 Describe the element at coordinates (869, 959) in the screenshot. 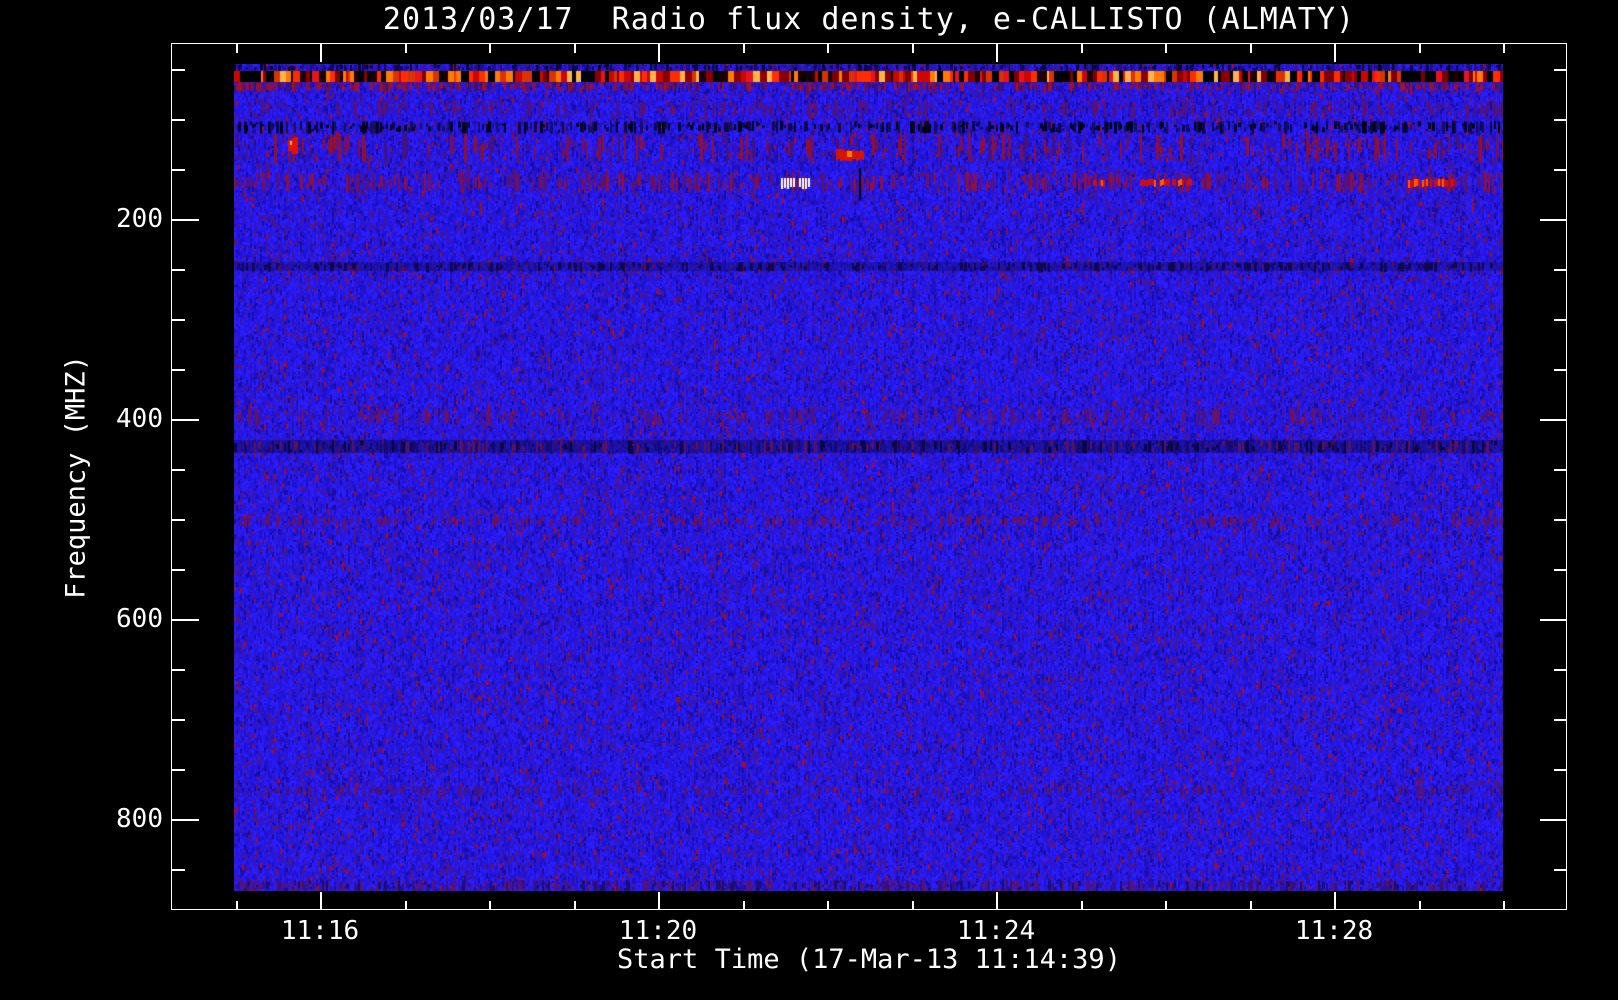

I see `x-axis-label: Start Time (17-Mar-13 11:14:39)` at that location.